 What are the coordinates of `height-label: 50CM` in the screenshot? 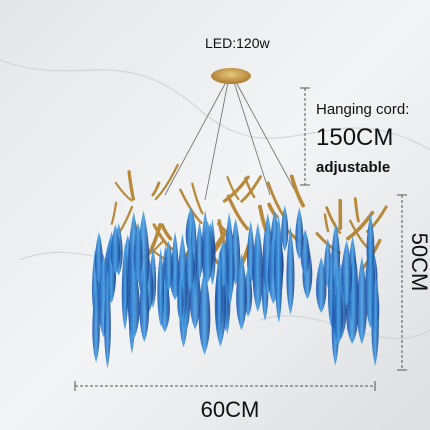 It's located at (418, 262).